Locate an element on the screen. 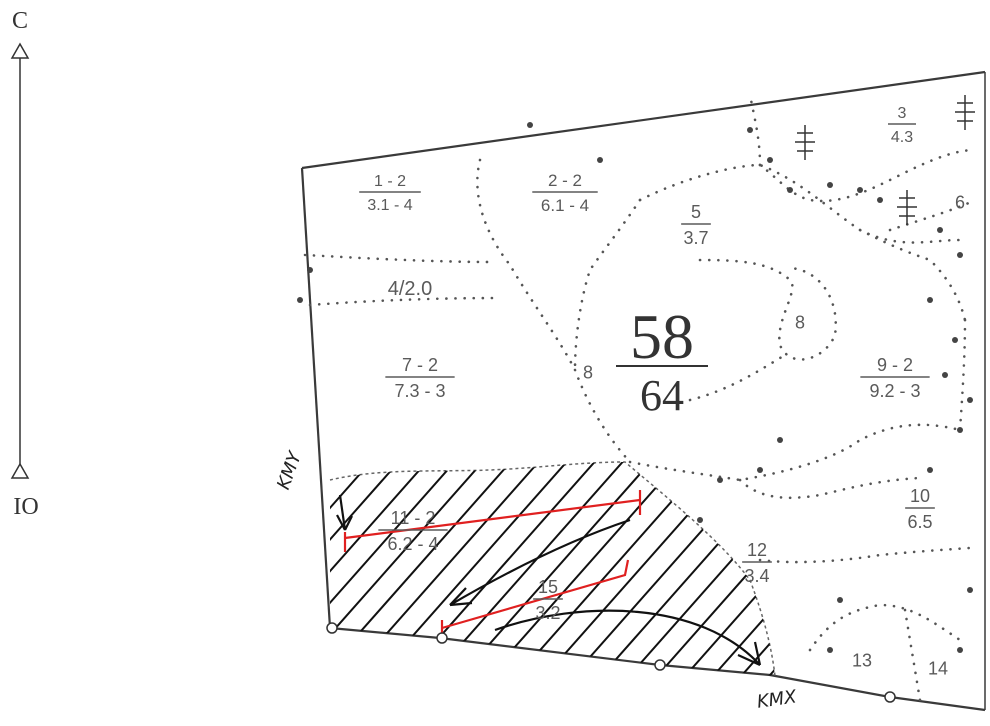 The height and width of the screenshot is (726, 990). plot-number: 13 is located at coordinates (862, 660).